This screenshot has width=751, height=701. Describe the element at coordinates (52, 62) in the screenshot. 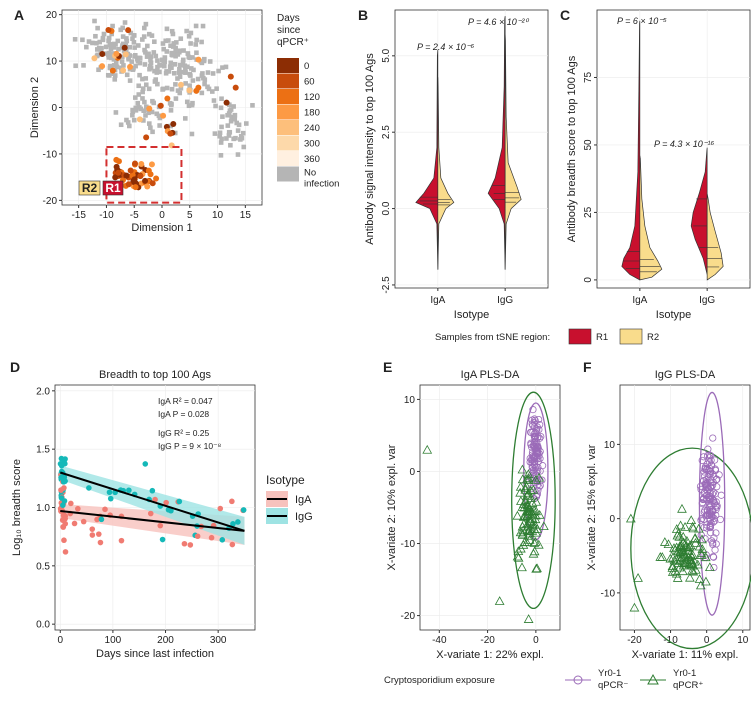

I see `panel-a-ytick-label: 10` at that location.